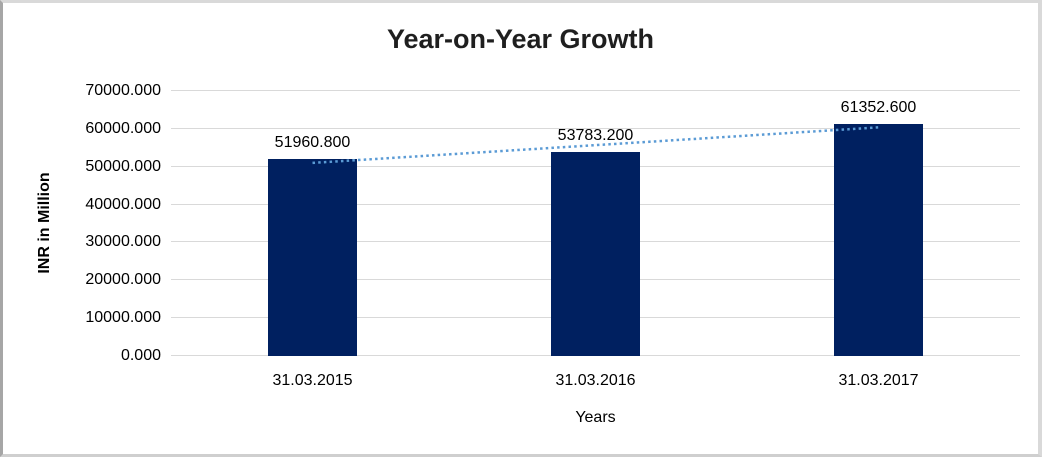  What do you see at coordinates (595, 136) in the screenshot?
I see `data-label: 53783.200` at bounding box center [595, 136].